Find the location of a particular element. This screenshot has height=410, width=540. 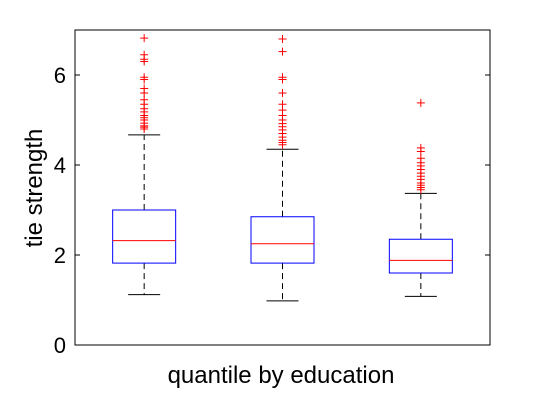

y-tick-label: 6 is located at coordinates (60, 75).